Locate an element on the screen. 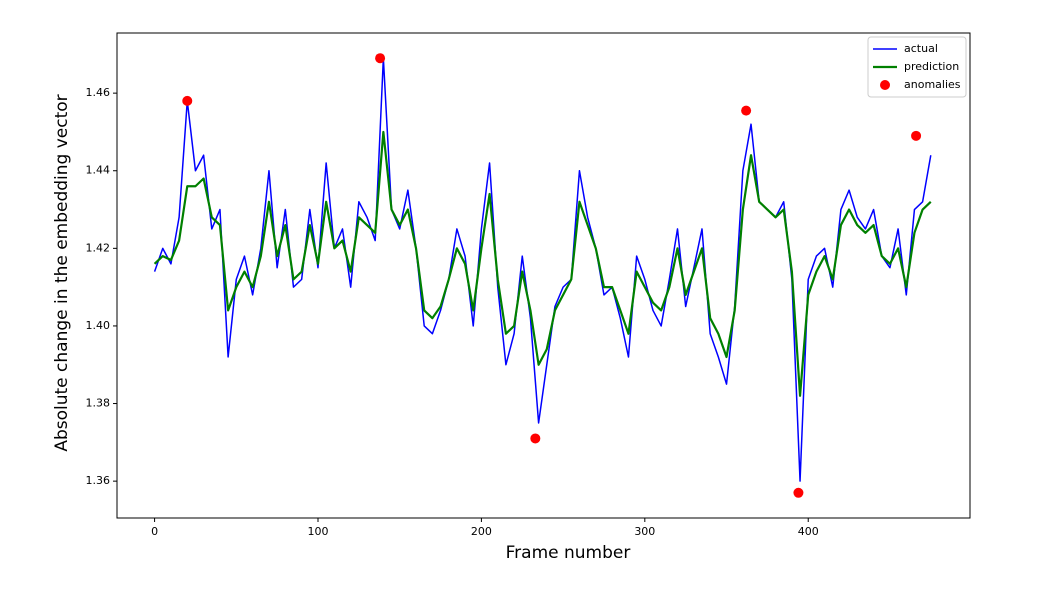 This screenshot has width=1058, height=604. x-tick-label: 100 is located at coordinates (317, 531).